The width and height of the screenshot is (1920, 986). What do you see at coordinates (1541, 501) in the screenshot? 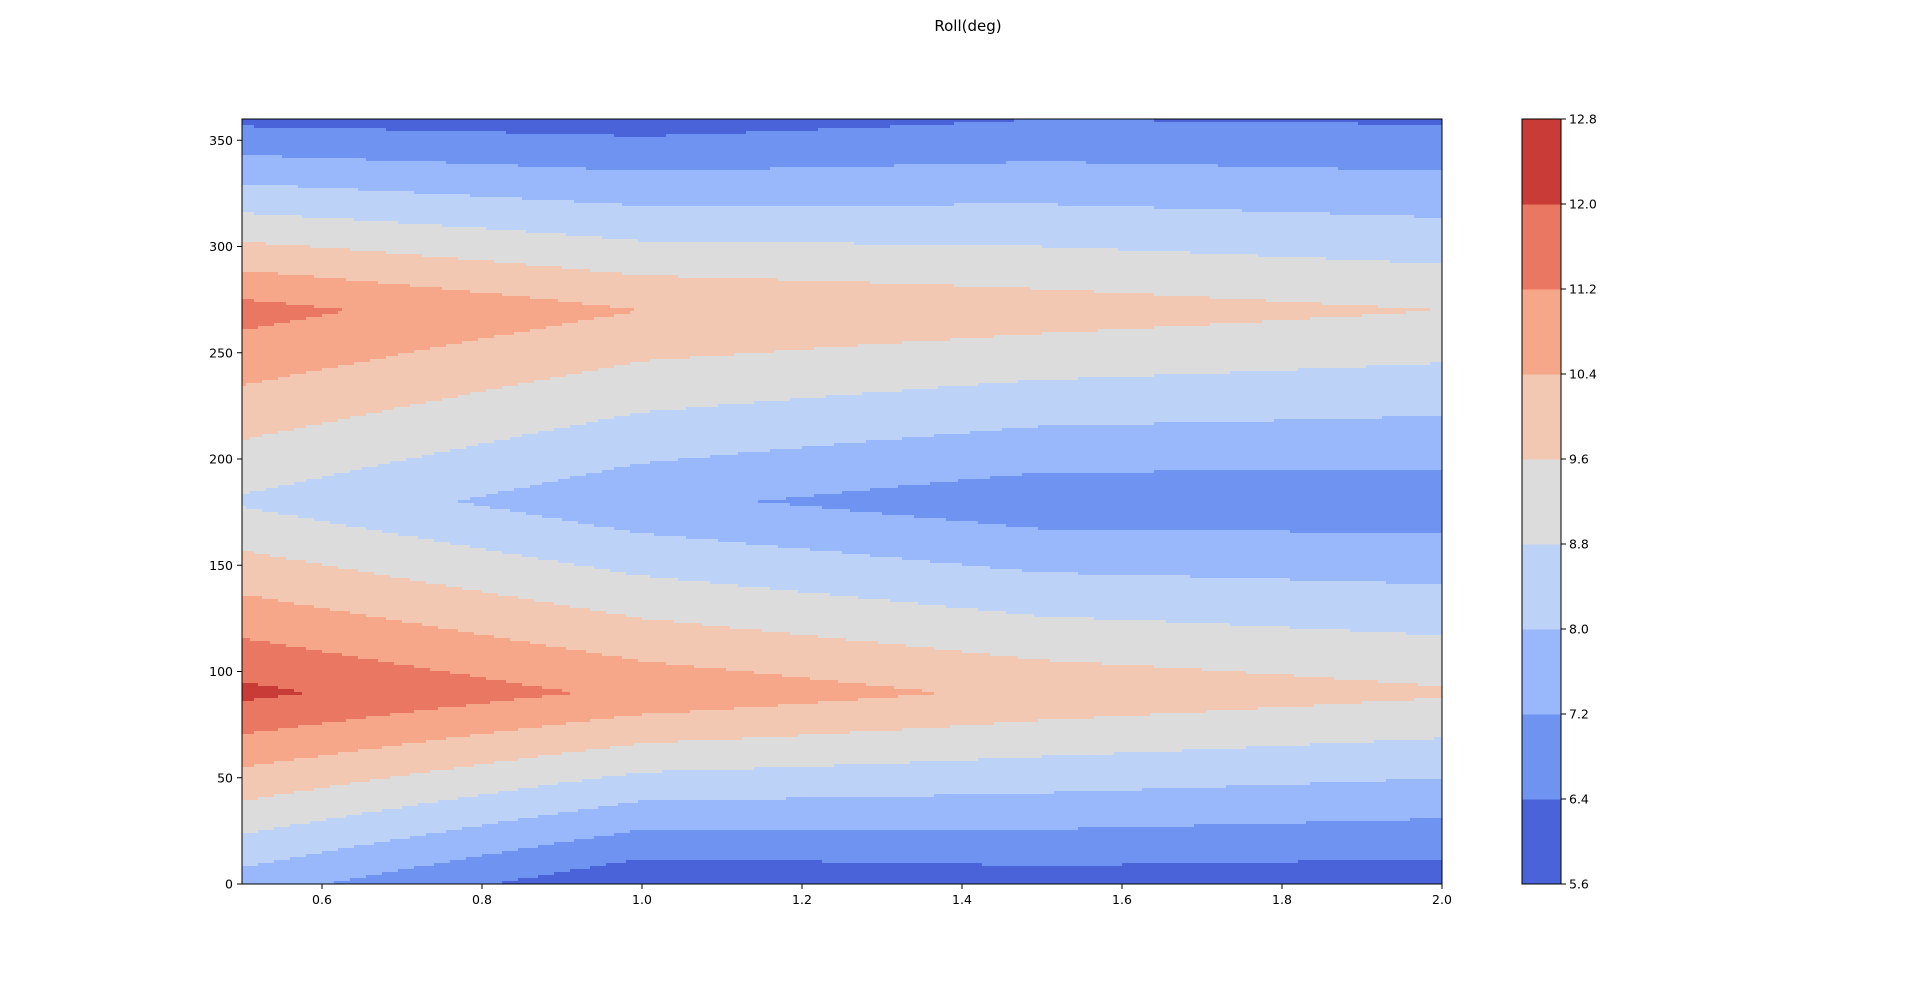
I see `colorbar-frame` at bounding box center [1541, 501].